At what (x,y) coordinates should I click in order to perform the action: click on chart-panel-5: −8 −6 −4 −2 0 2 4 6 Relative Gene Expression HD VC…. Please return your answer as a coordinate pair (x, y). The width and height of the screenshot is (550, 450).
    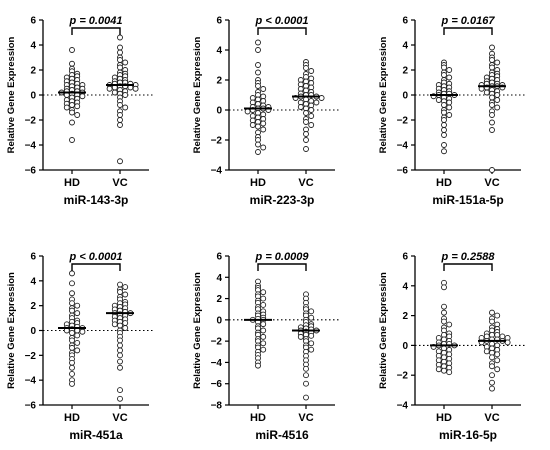
    Looking at the image, I should click on (266, 346).